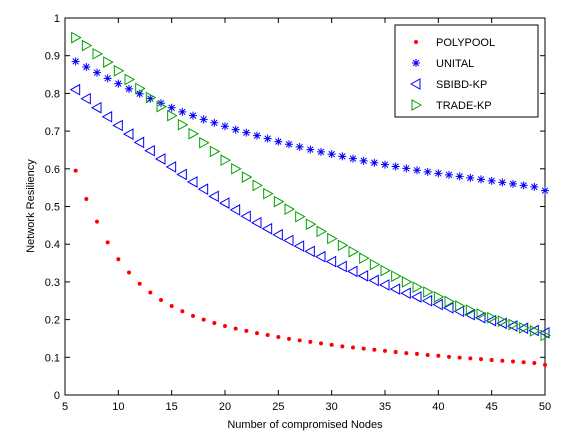  I want to click on y-tick-label: 0.9, so click(52, 57).